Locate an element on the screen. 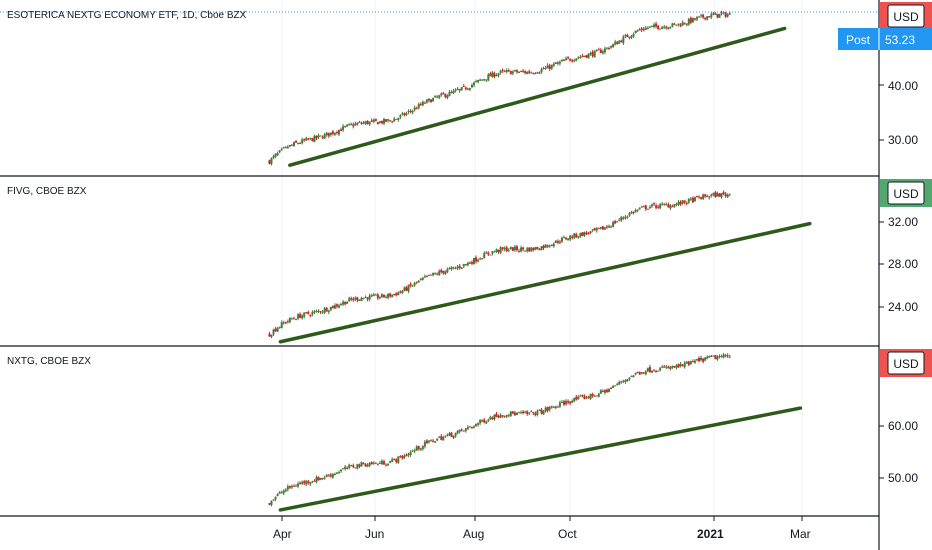 This screenshot has width=932, height=550. pane-2-currency-badge is located at coordinates (906, 193).